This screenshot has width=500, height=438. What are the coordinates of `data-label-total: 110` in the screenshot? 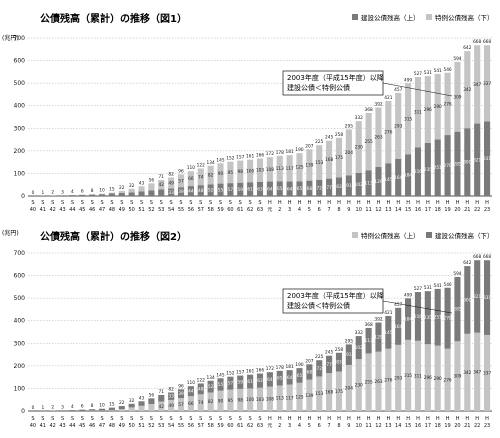 It's located at (191, 168).